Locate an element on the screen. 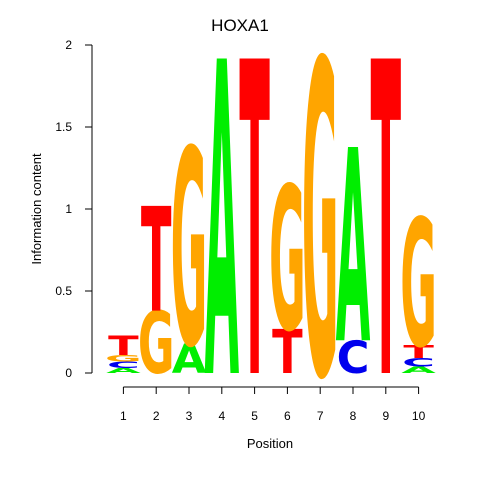 The width and height of the screenshot is (480, 480). x-tick-label: 10 is located at coordinates (419, 416).